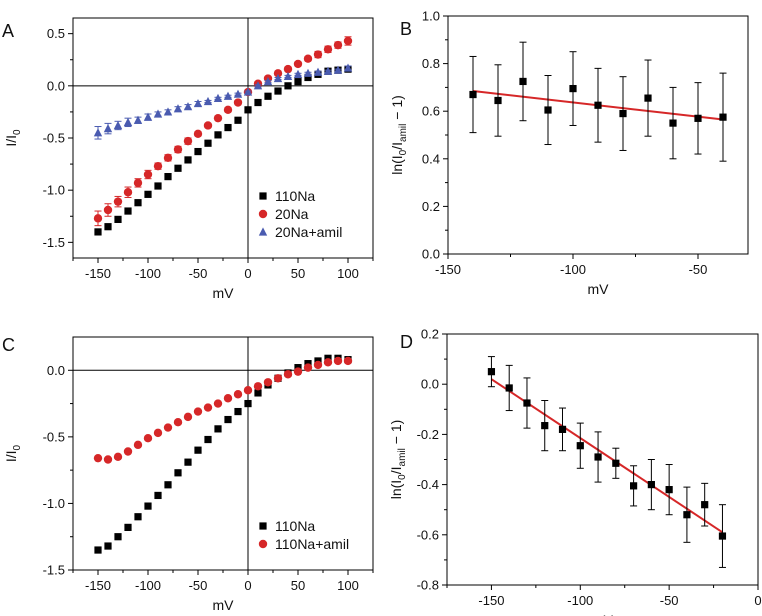 The image size is (762, 616). What do you see at coordinates (8, 345) in the screenshot?
I see `panel-letter: C` at bounding box center [8, 345].